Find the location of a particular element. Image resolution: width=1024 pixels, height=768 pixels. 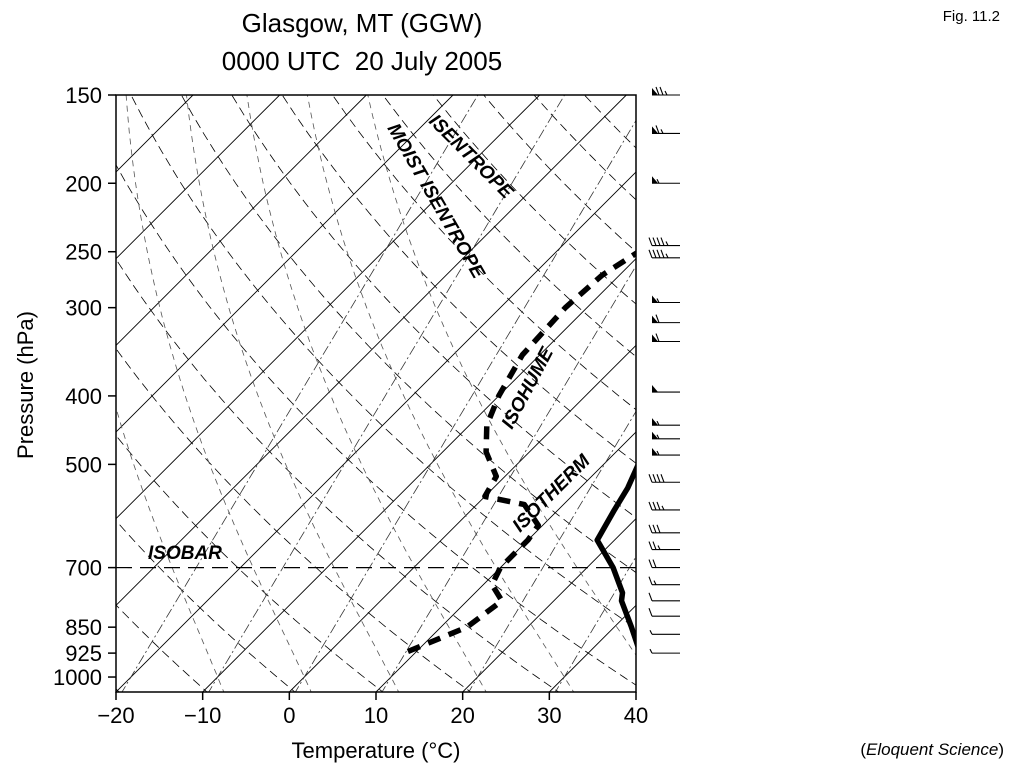

y-tick-label: 500 is located at coordinates (83, 464).